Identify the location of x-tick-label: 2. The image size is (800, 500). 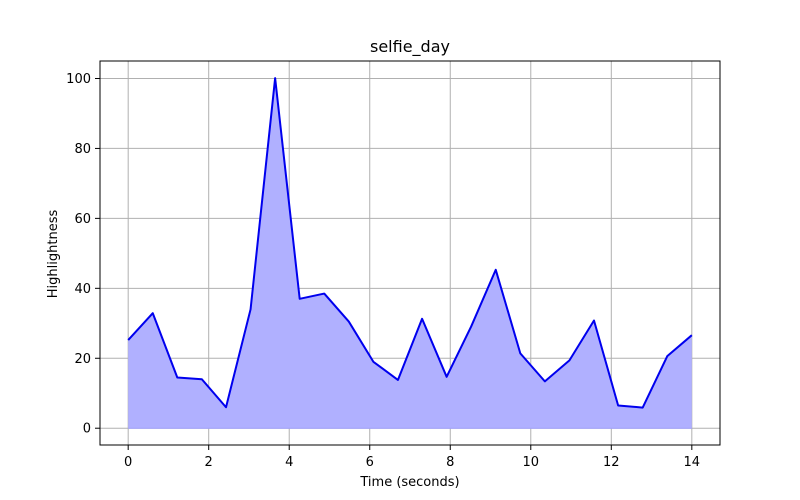
(209, 462).